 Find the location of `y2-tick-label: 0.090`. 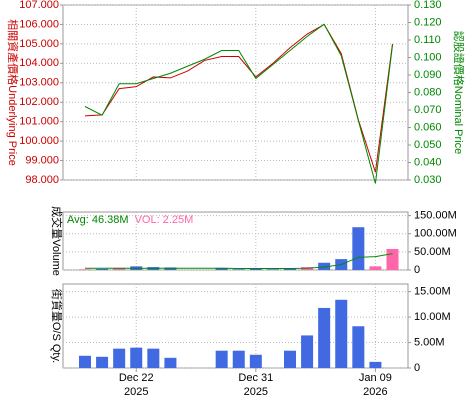

y2-tick-label: 0.090 is located at coordinates (428, 75).